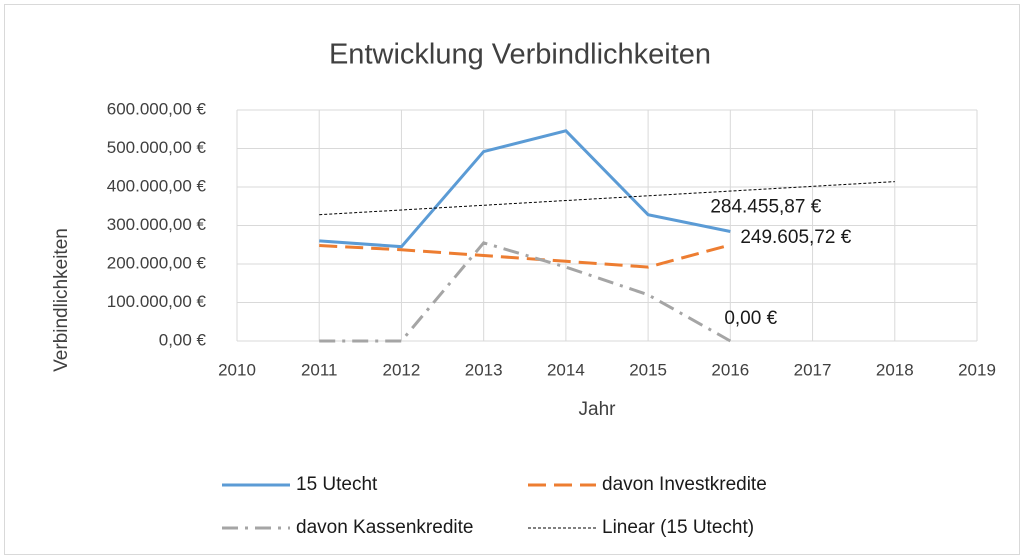 The width and height of the screenshot is (1025, 560). What do you see at coordinates (402, 369) in the screenshot?
I see `x-tick-label: 2012` at bounding box center [402, 369].